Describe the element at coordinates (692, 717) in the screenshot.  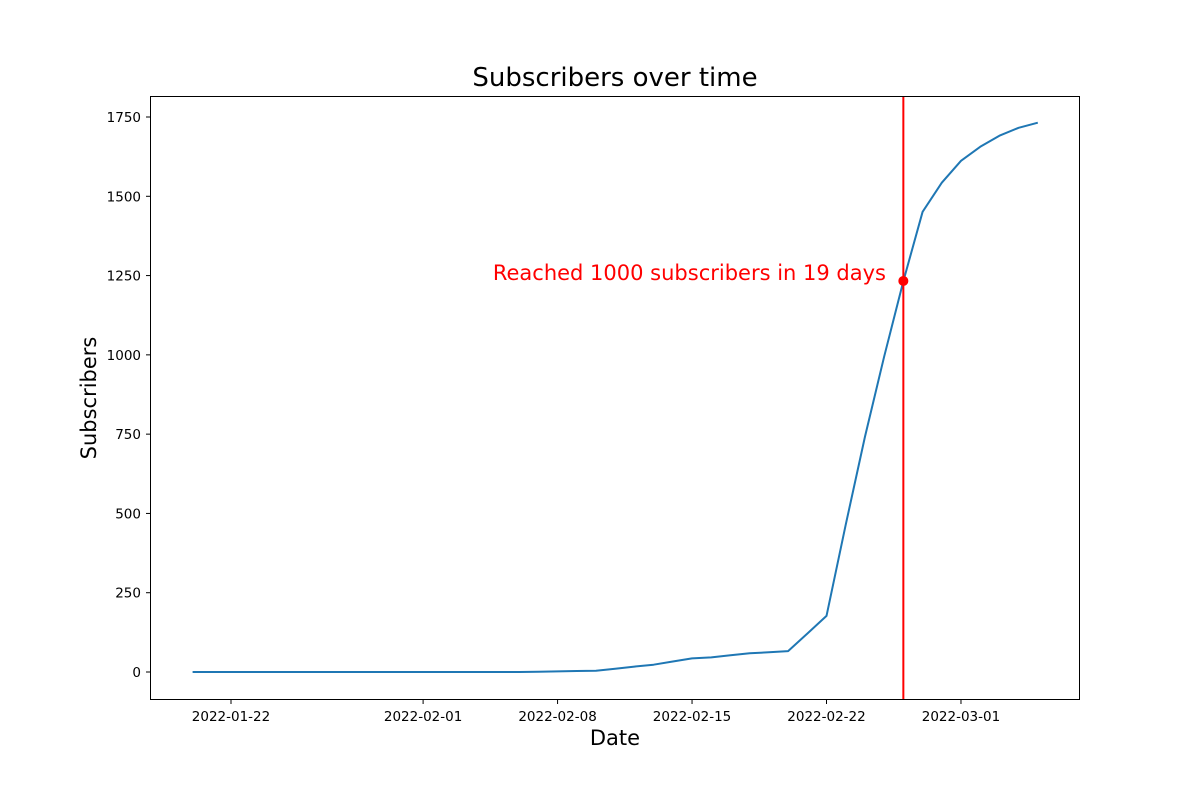
I see `x-tick-label: 2022-02-15` at that location.